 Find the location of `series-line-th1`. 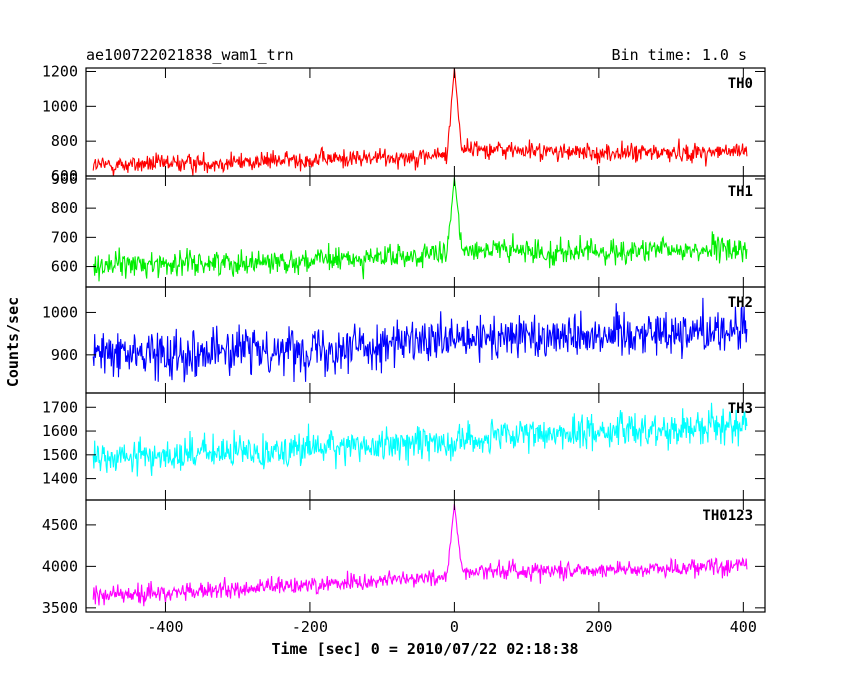

series-line-th1 is located at coordinates (420, 229).